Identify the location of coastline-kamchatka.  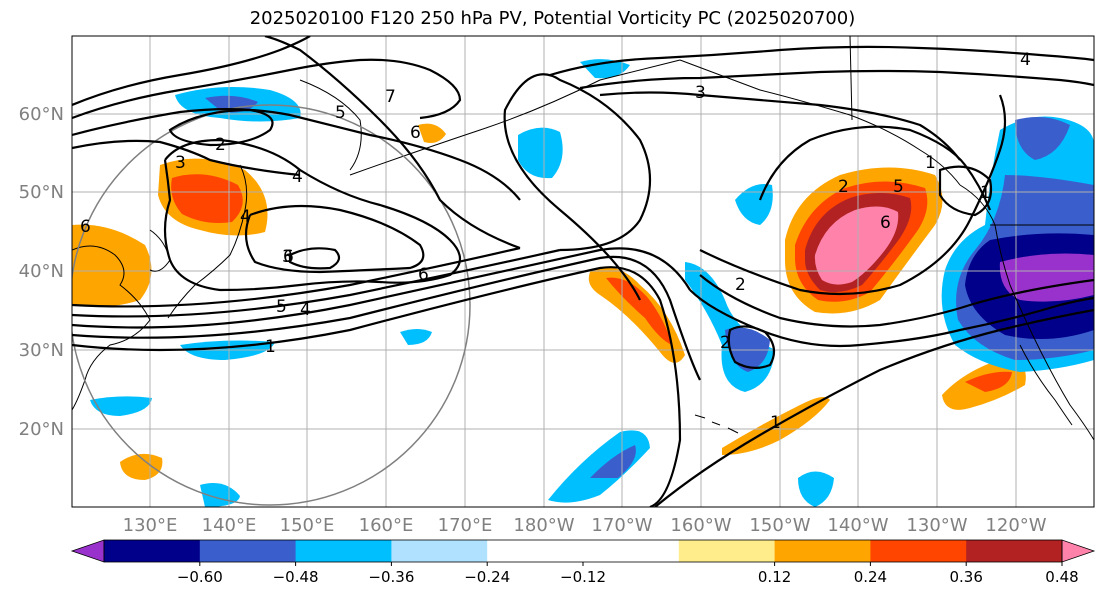
(330, 125).